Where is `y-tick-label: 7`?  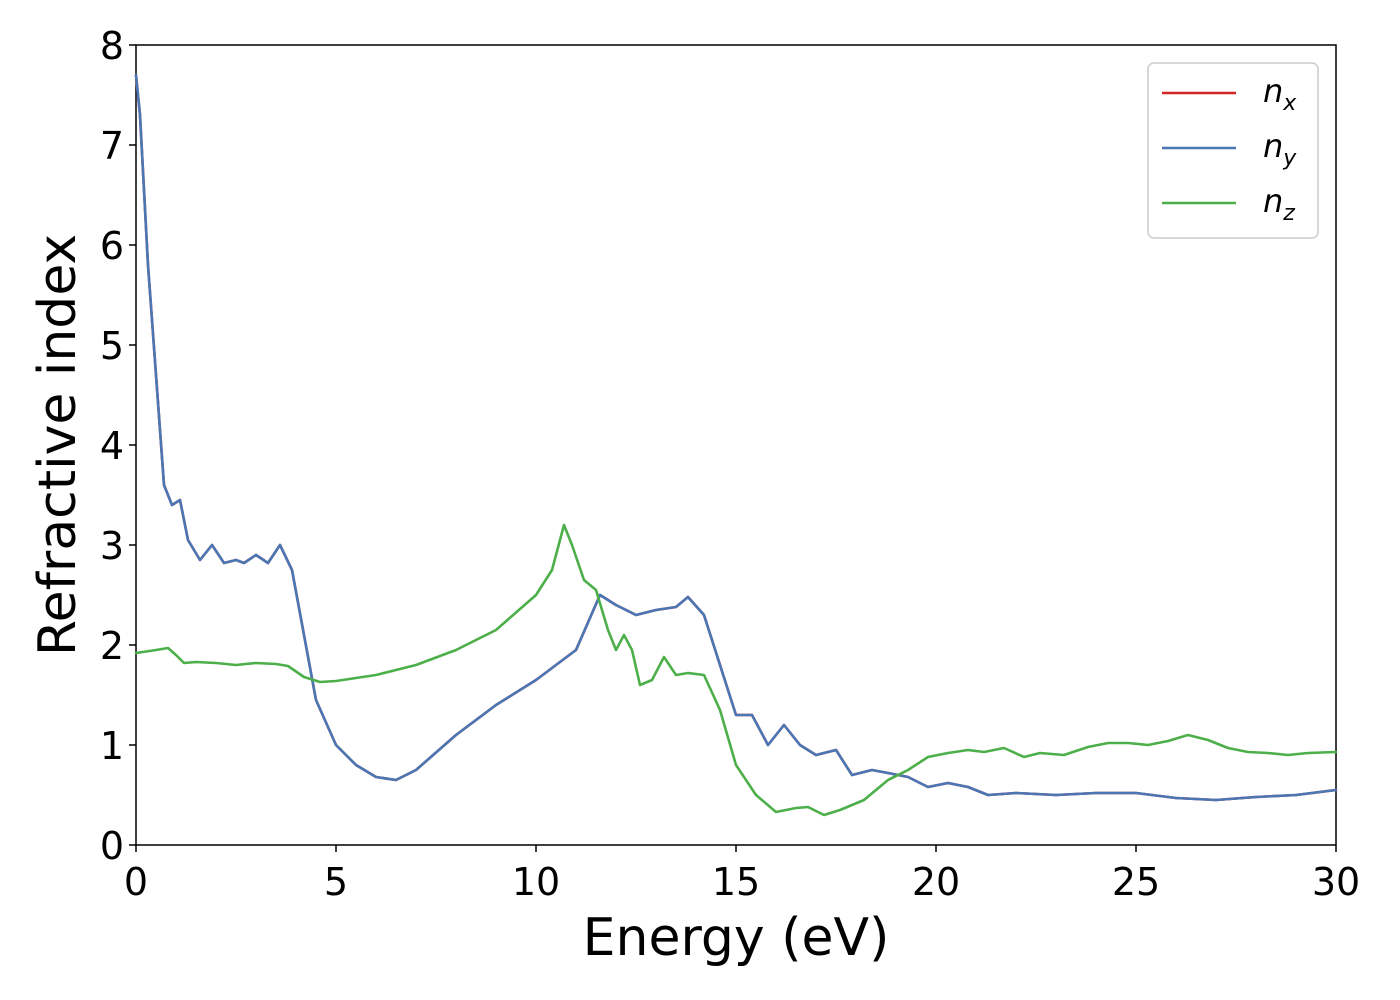
y-tick-label: 7 is located at coordinates (112, 146).